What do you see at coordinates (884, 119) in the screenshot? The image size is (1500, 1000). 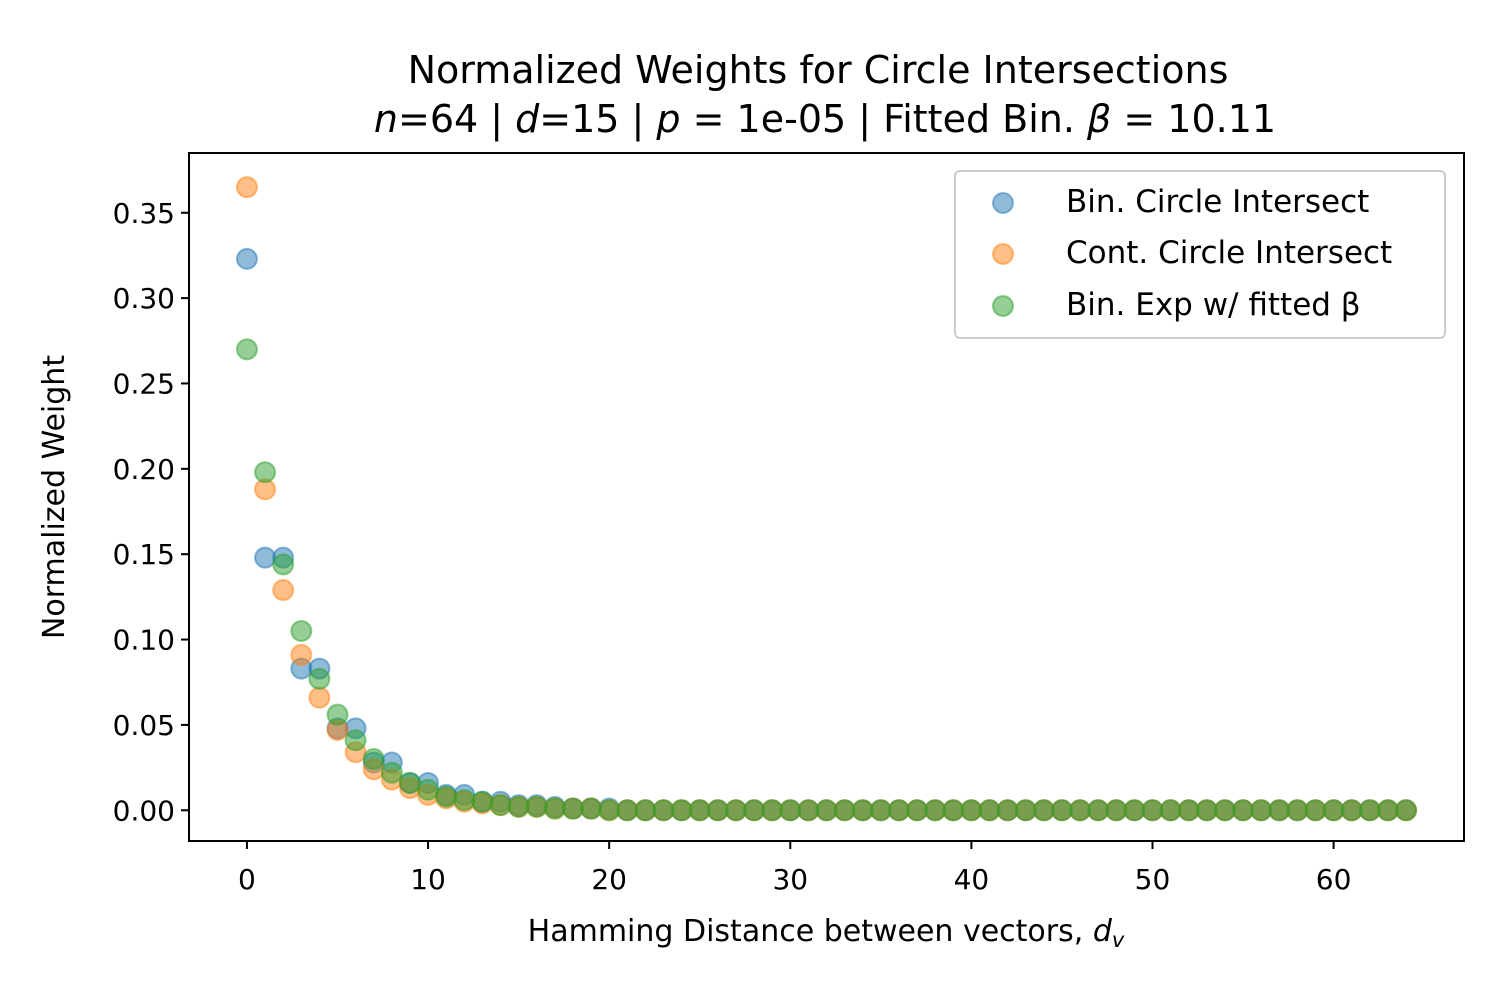 I see `subtitle-p-value: = 1e-05 | Fitted Bin.` at bounding box center [884, 119].